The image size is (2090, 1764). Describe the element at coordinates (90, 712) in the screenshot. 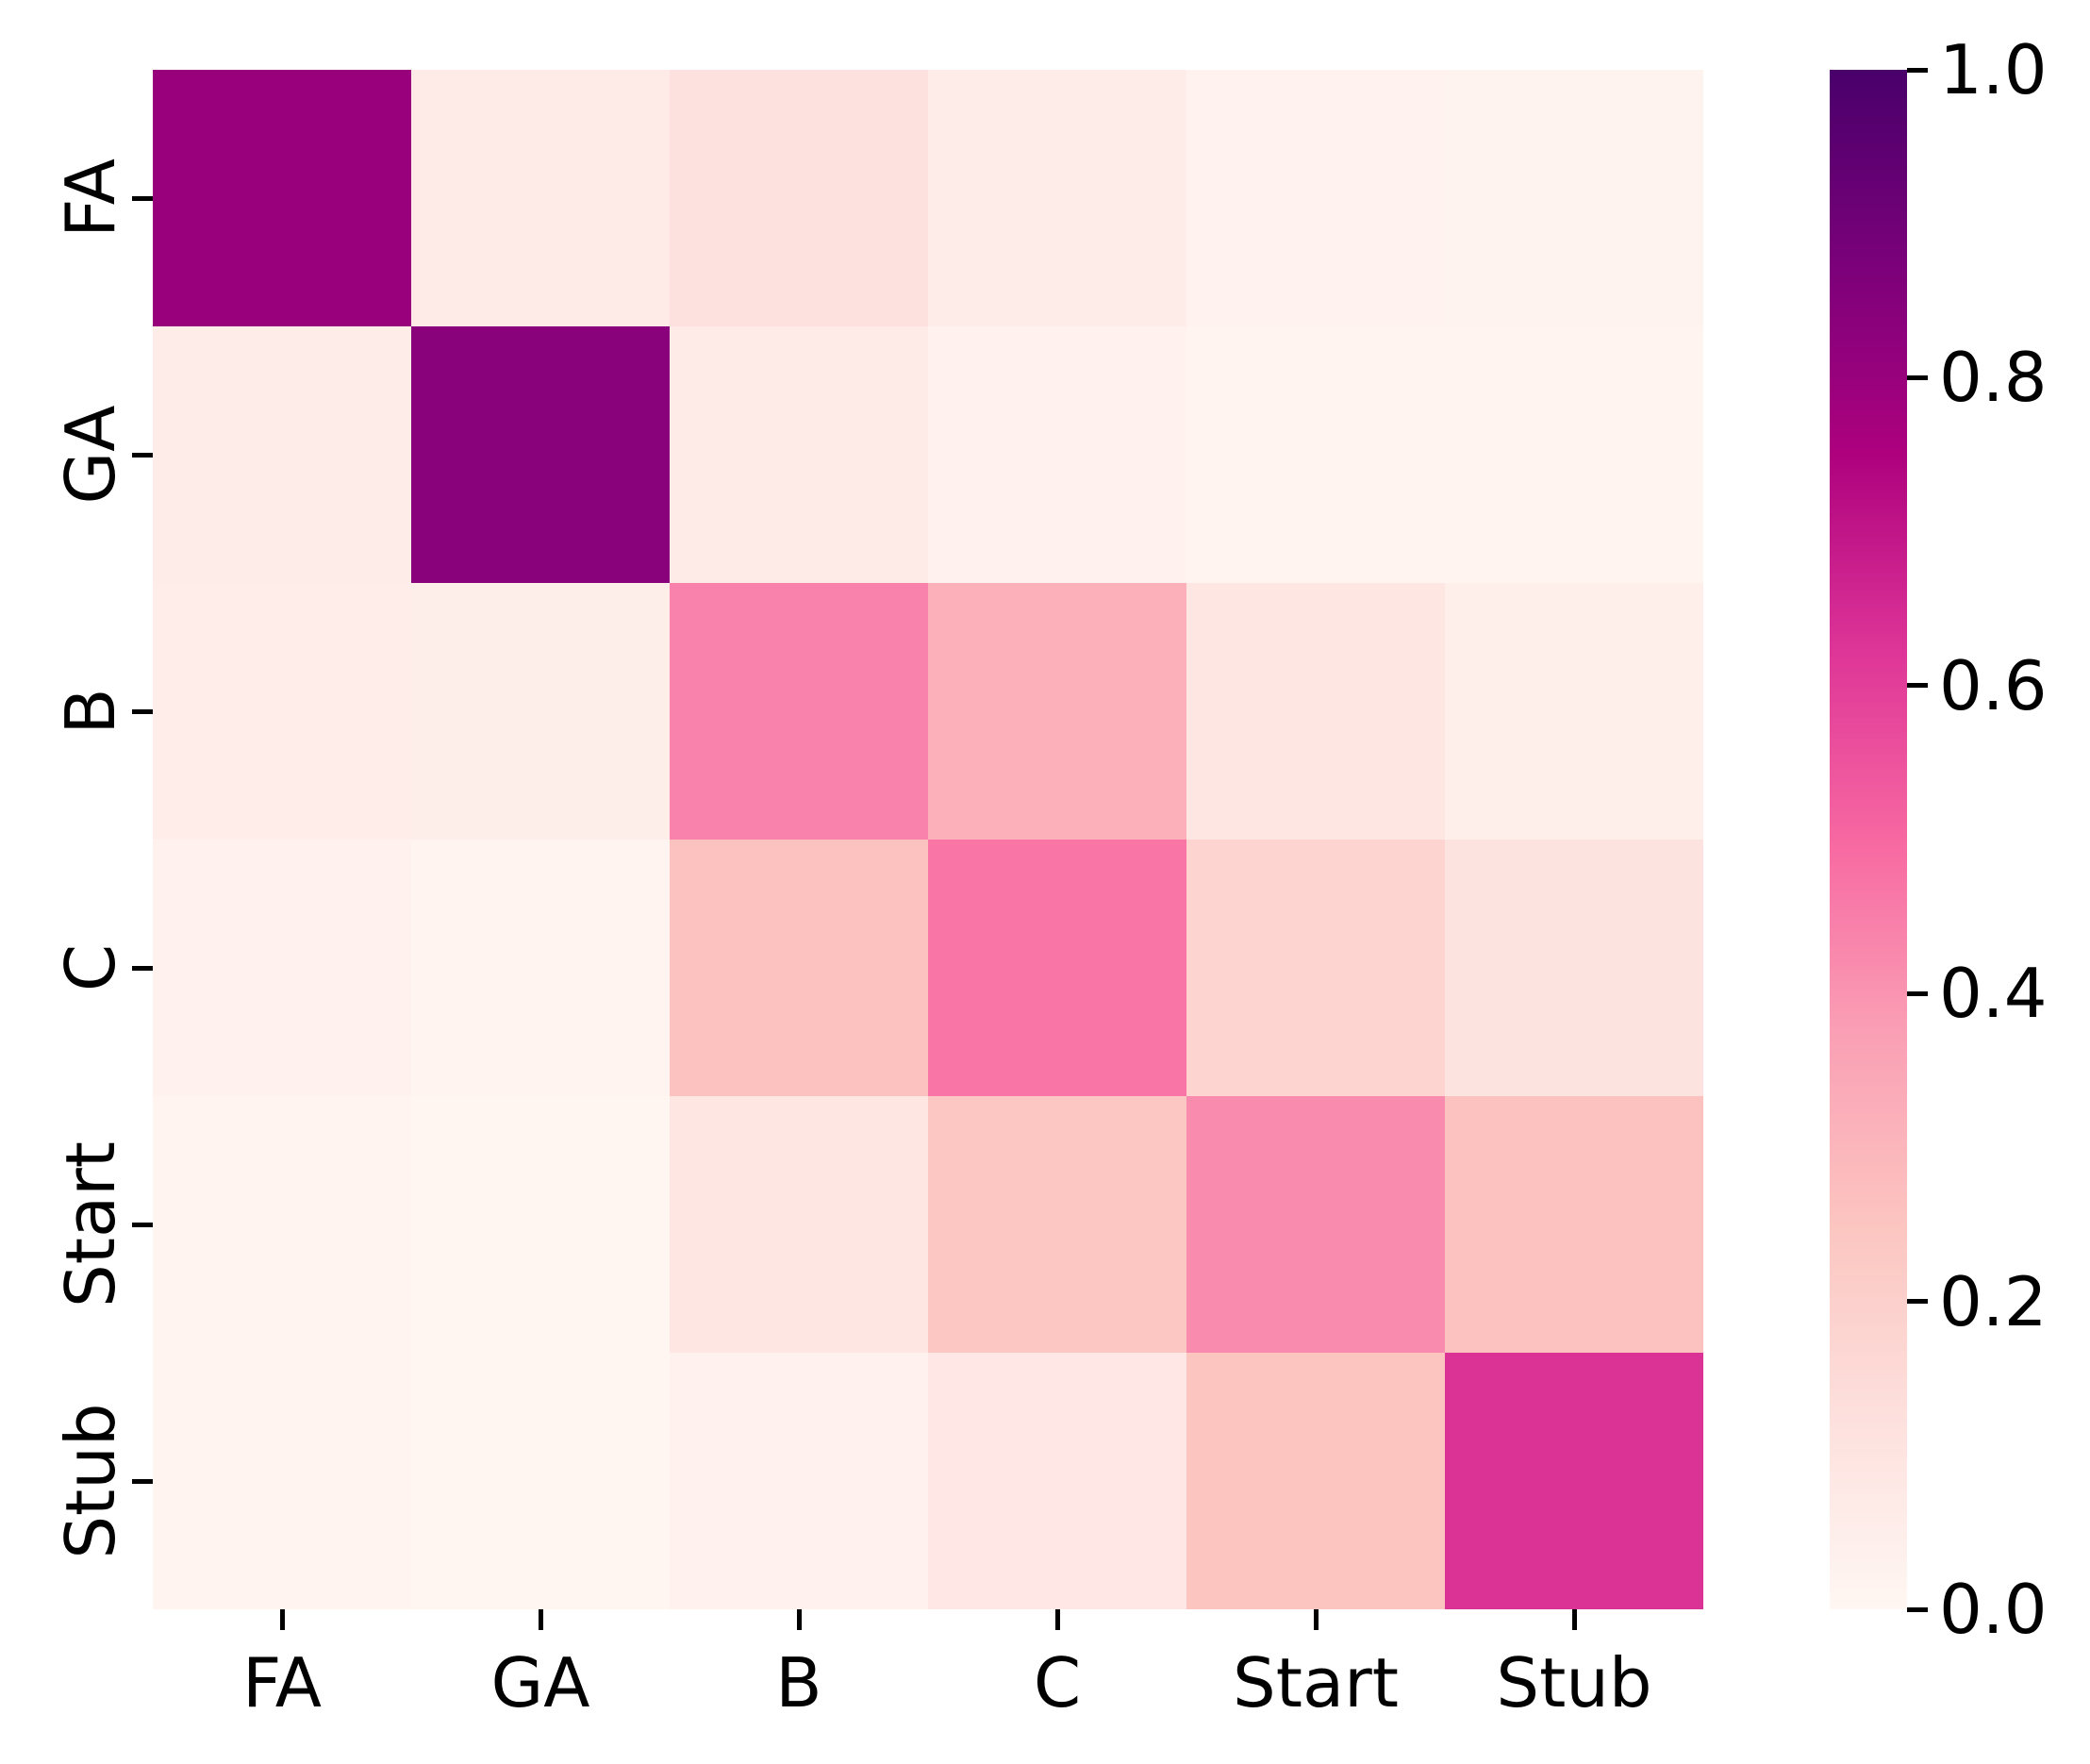

I see `y-axis-tick-label: B` at that location.